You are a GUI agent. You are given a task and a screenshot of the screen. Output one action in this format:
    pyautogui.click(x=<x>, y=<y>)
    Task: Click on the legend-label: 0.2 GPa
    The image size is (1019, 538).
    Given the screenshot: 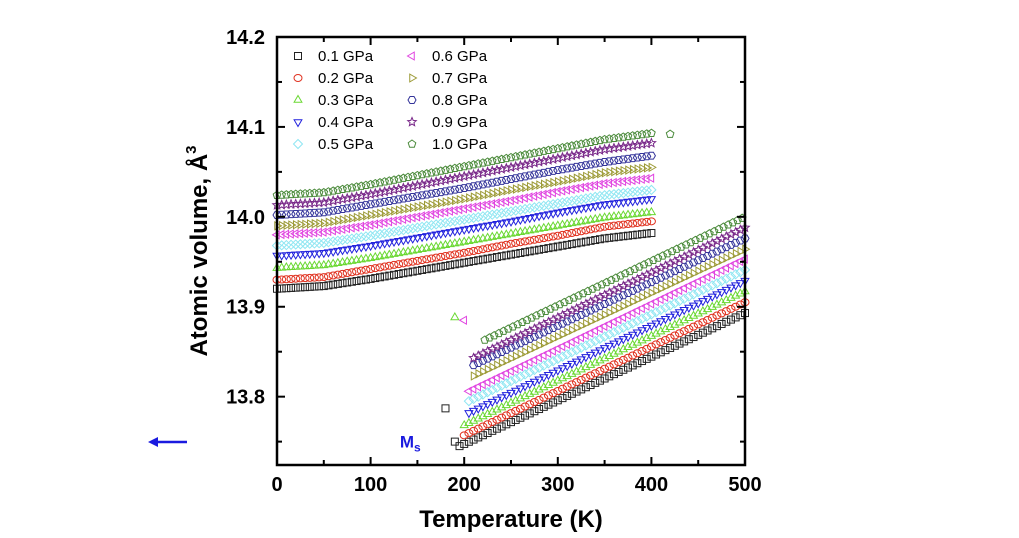 What is the action you would take?
    pyautogui.click(x=346, y=78)
    